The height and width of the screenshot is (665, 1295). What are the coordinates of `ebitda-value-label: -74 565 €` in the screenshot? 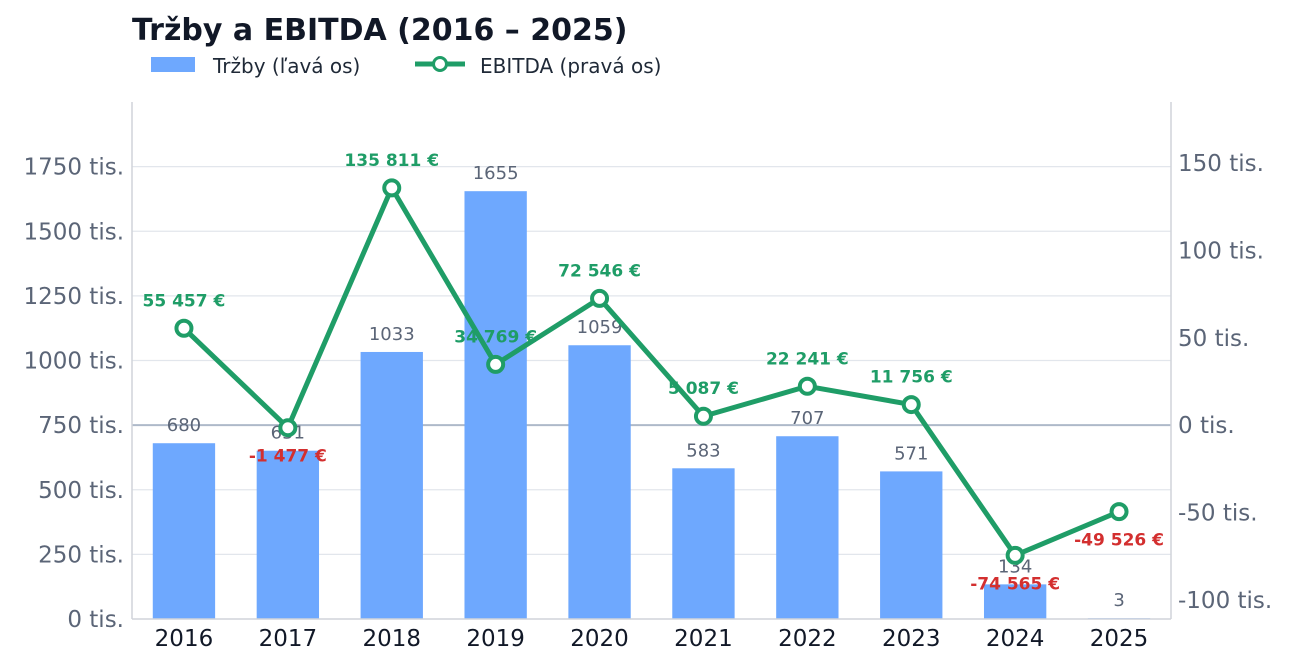 It's located at (1015, 584).